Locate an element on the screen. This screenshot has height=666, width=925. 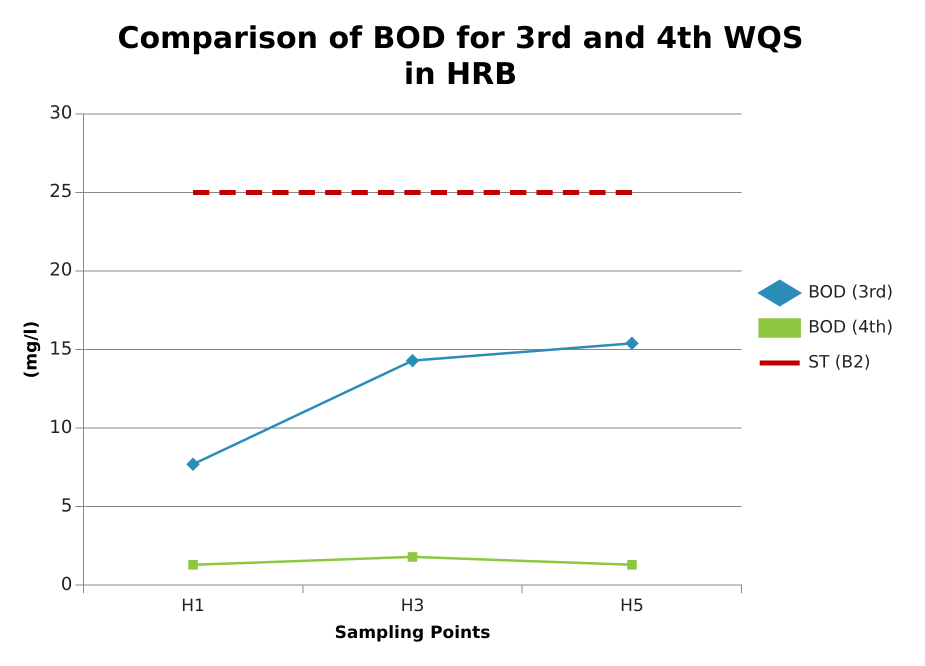
y-tick-label: 30 is located at coordinates (60, 113).